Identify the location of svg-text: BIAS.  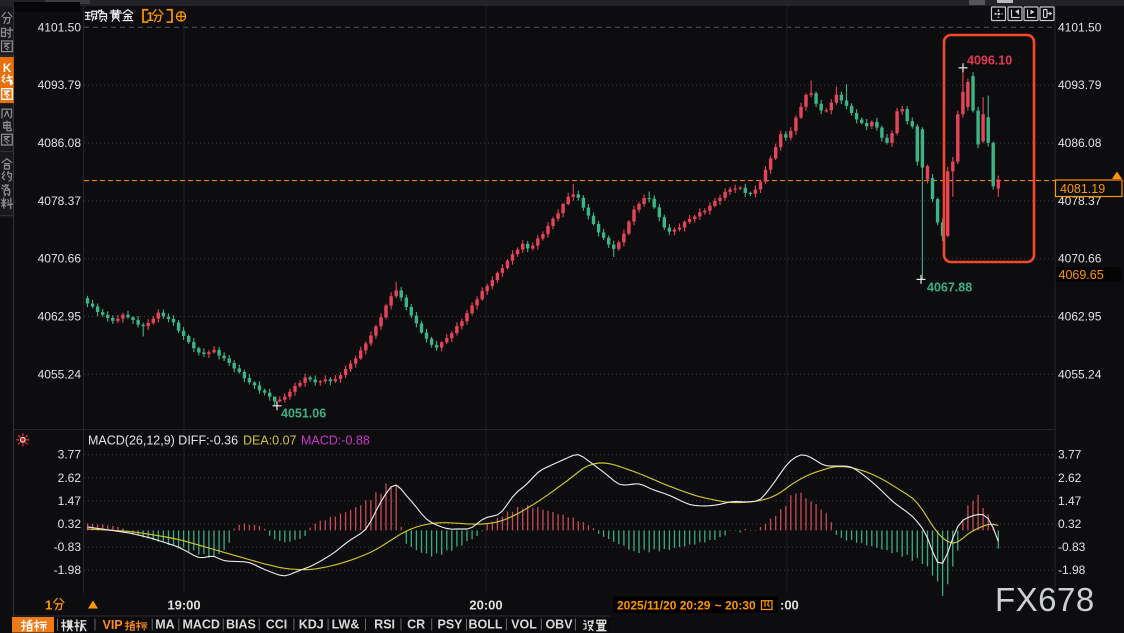
(241, 625).